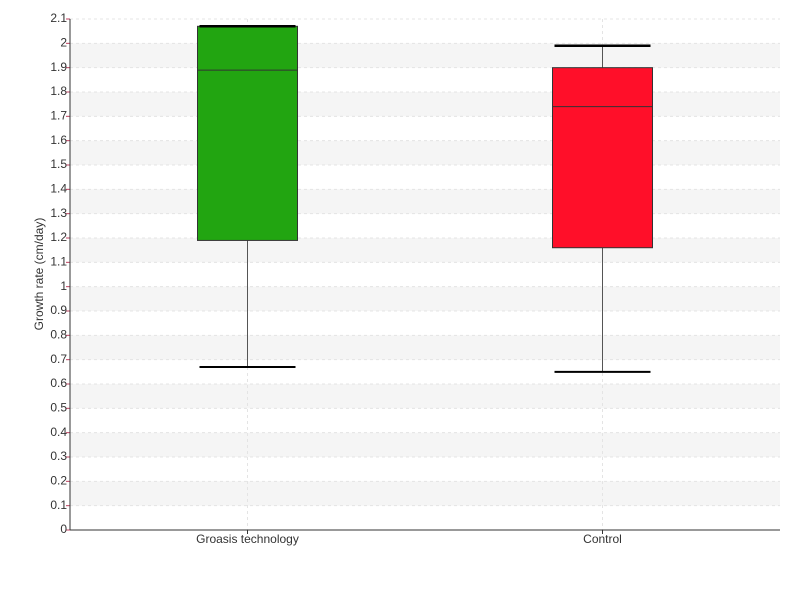 This screenshot has width=800, height=605. What do you see at coordinates (58, 505) in the screenshot?
I see `y-tick-label: 0.1` at bounding box center [58, 505].